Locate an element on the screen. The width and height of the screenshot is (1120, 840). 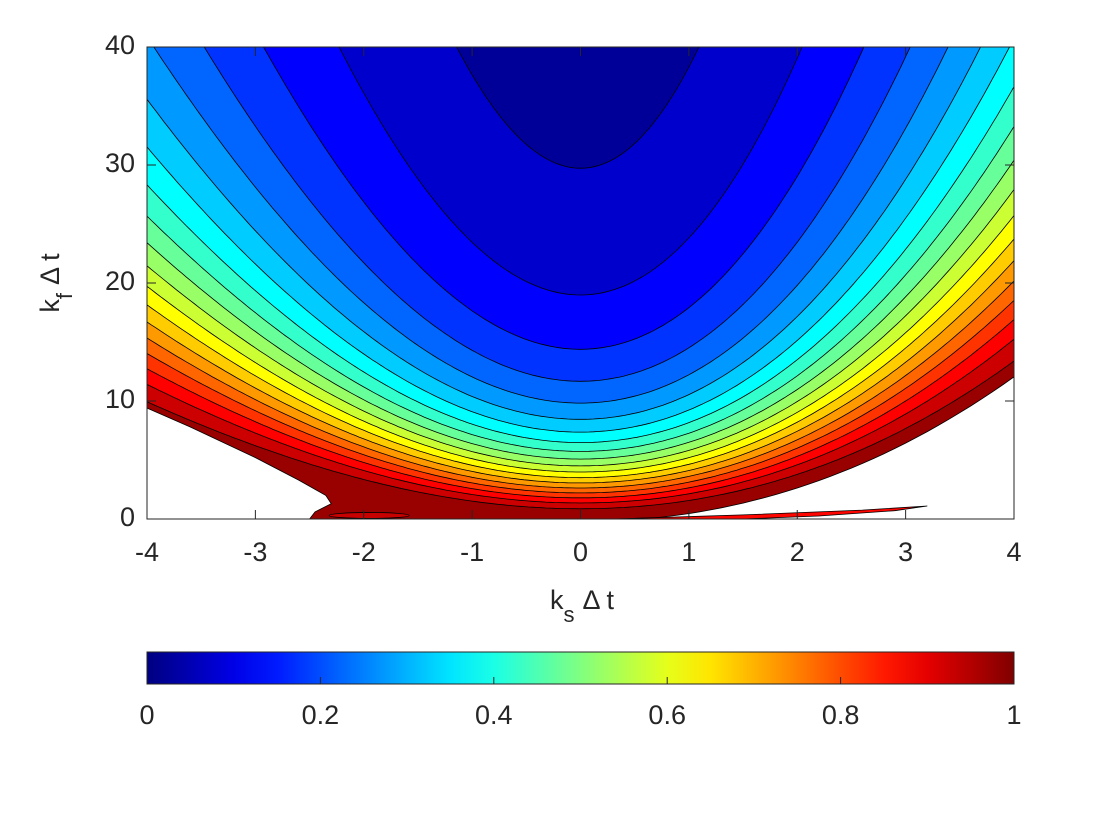
x-tick-label: -2 is located at coordinates (364, 552).